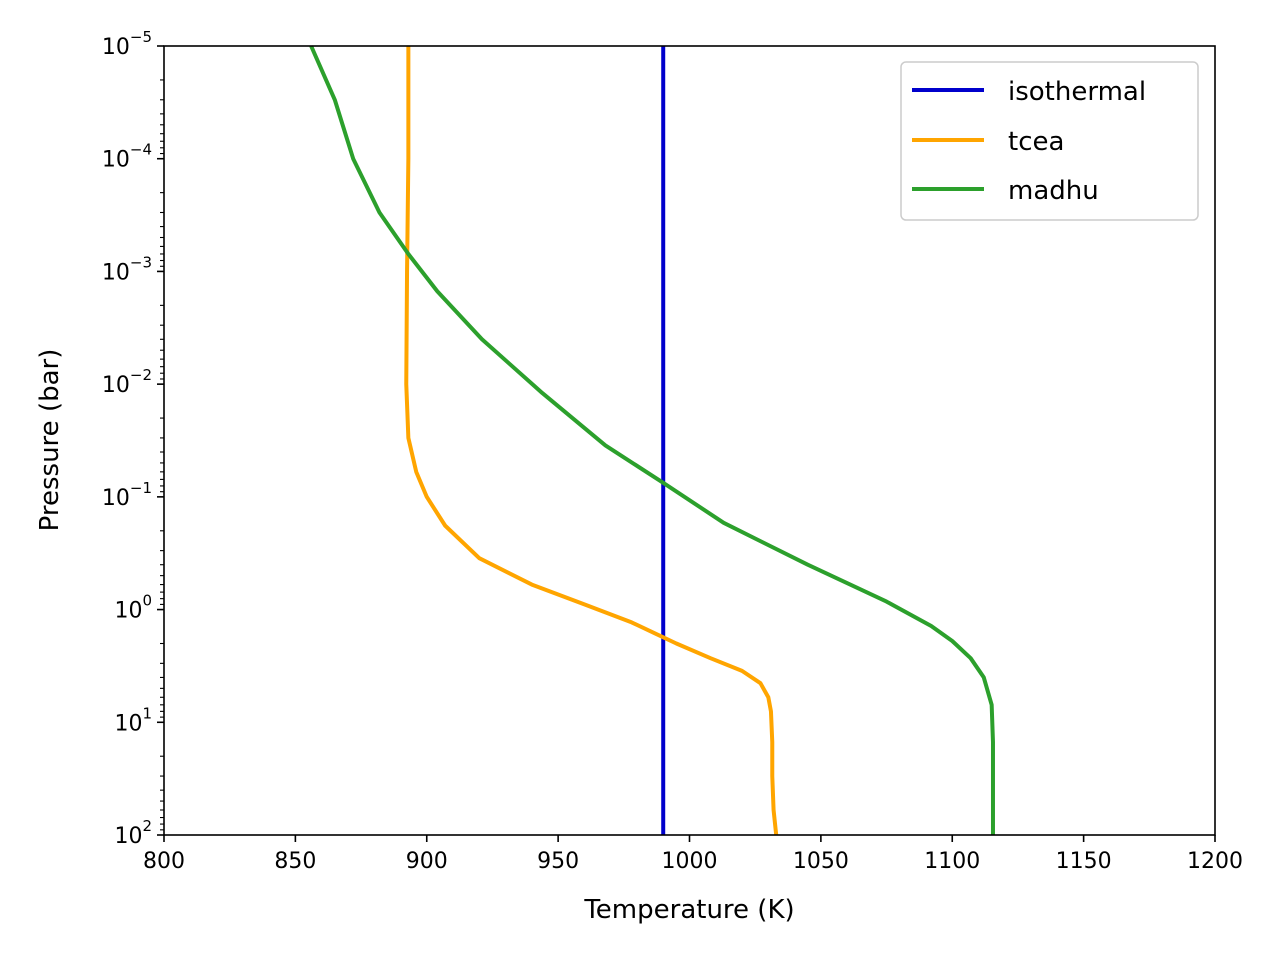  Describe the element at coordinates (1215, 861) in the screenshot. I see `x-tick-label: 1200` at that location.